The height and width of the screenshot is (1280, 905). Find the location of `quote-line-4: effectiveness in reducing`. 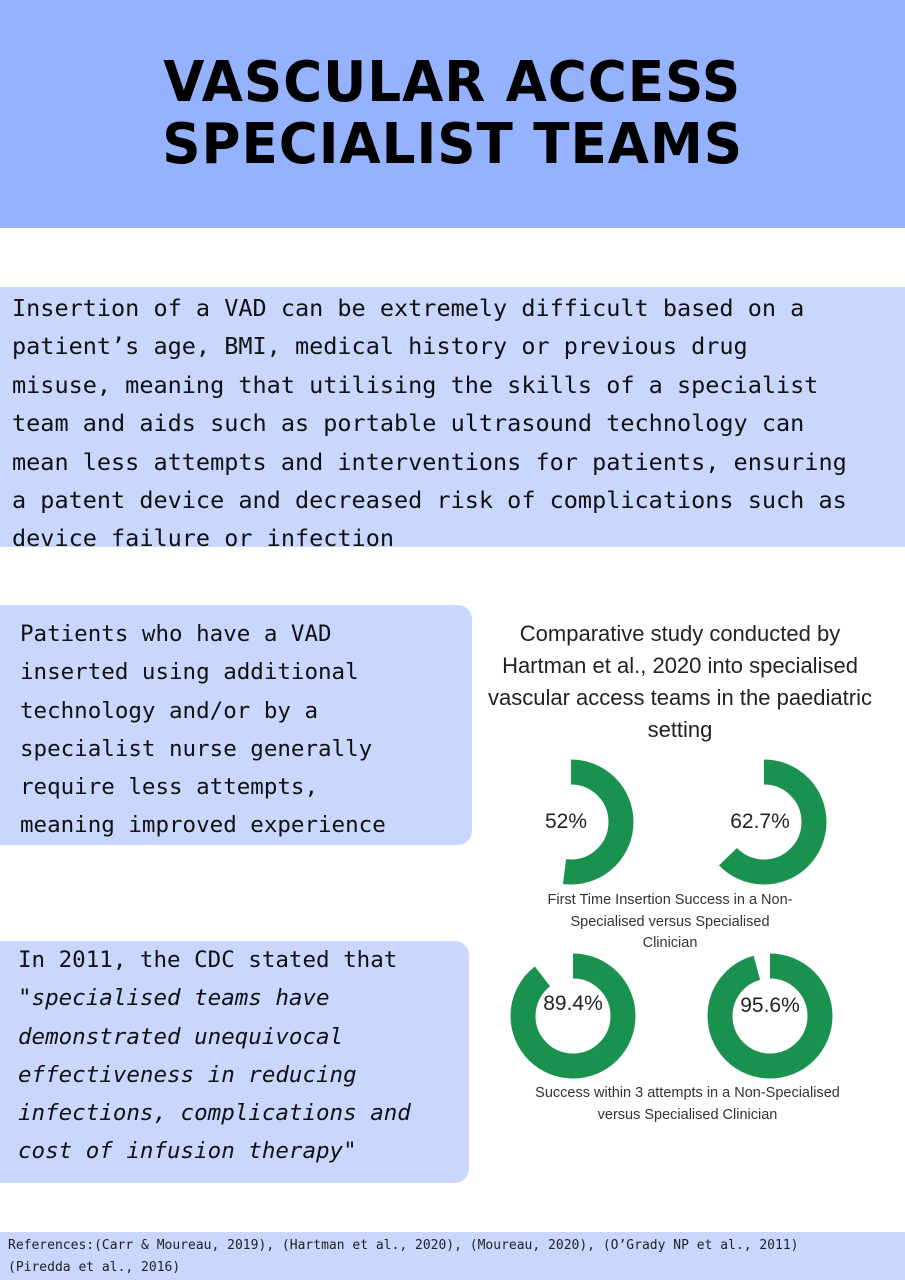

quote-line-4: effectiveness in reducing is located at coordinates (187, 1074).